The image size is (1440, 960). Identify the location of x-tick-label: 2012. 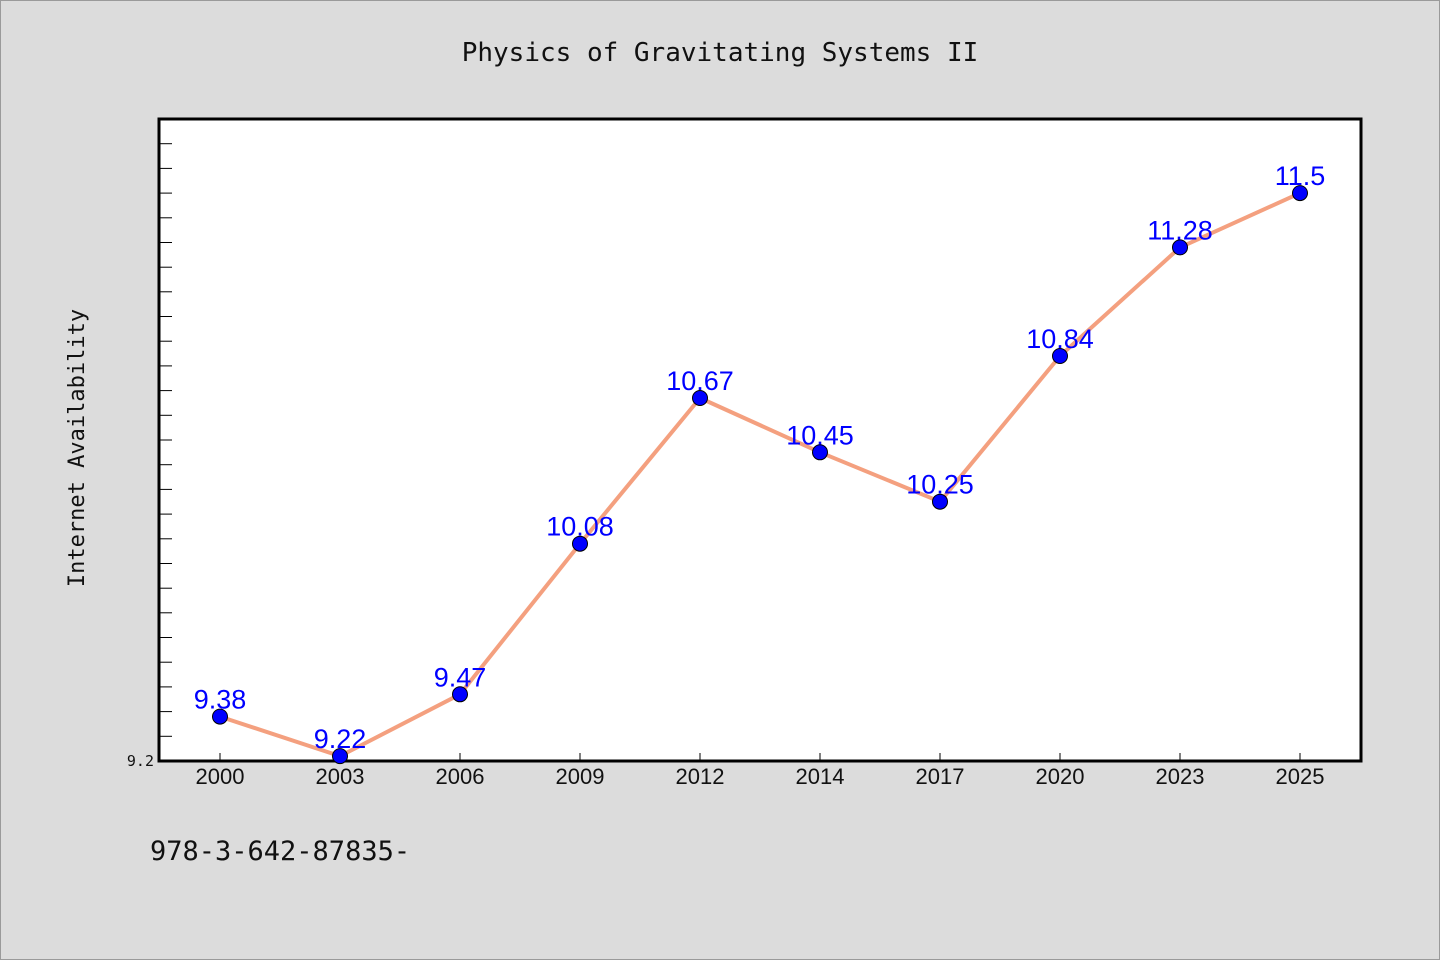
(700, 776).